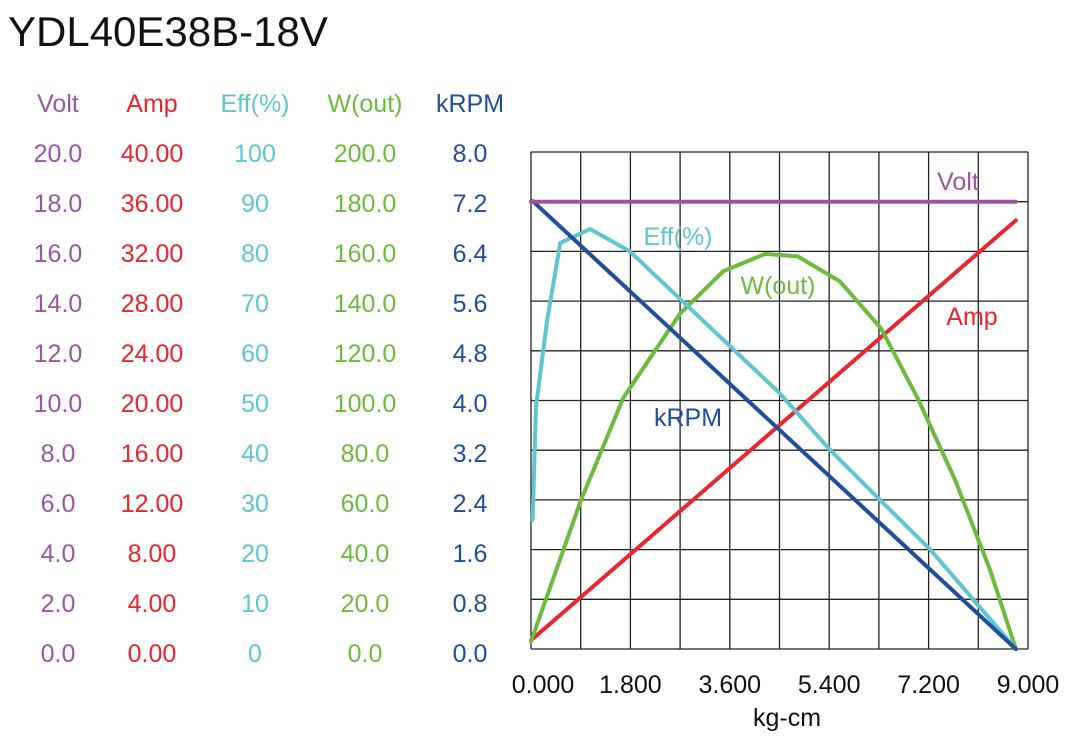  I want to click on y-axis-header: Volt, so click(58, 104).